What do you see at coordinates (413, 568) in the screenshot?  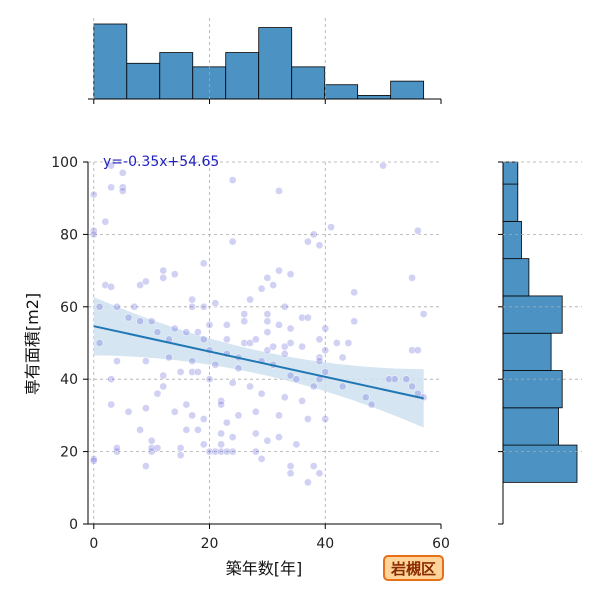 I see `district-badge: 岩槻区` at bounding box center [413, 568].